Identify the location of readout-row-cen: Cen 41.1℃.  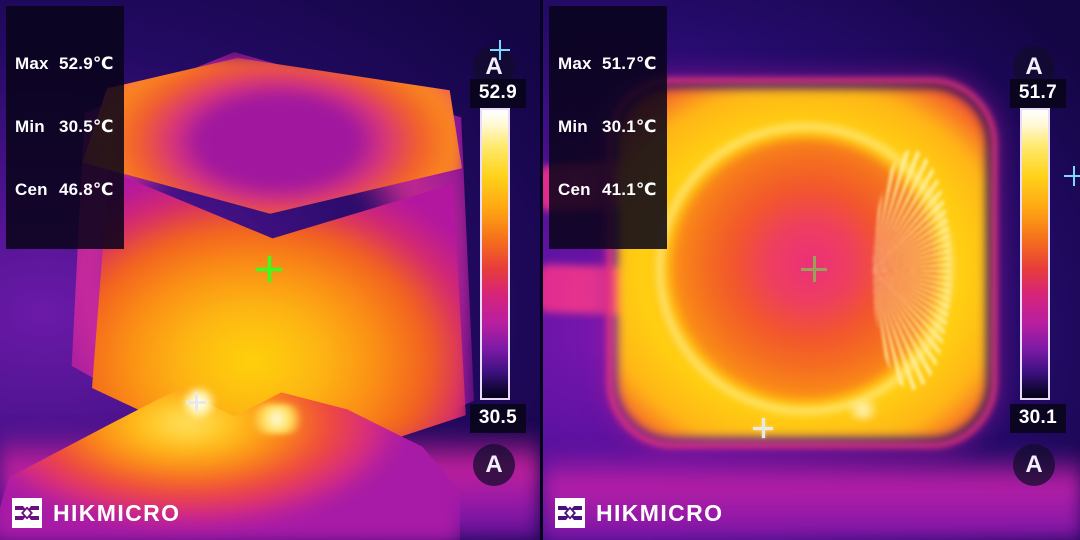
(607, 189).